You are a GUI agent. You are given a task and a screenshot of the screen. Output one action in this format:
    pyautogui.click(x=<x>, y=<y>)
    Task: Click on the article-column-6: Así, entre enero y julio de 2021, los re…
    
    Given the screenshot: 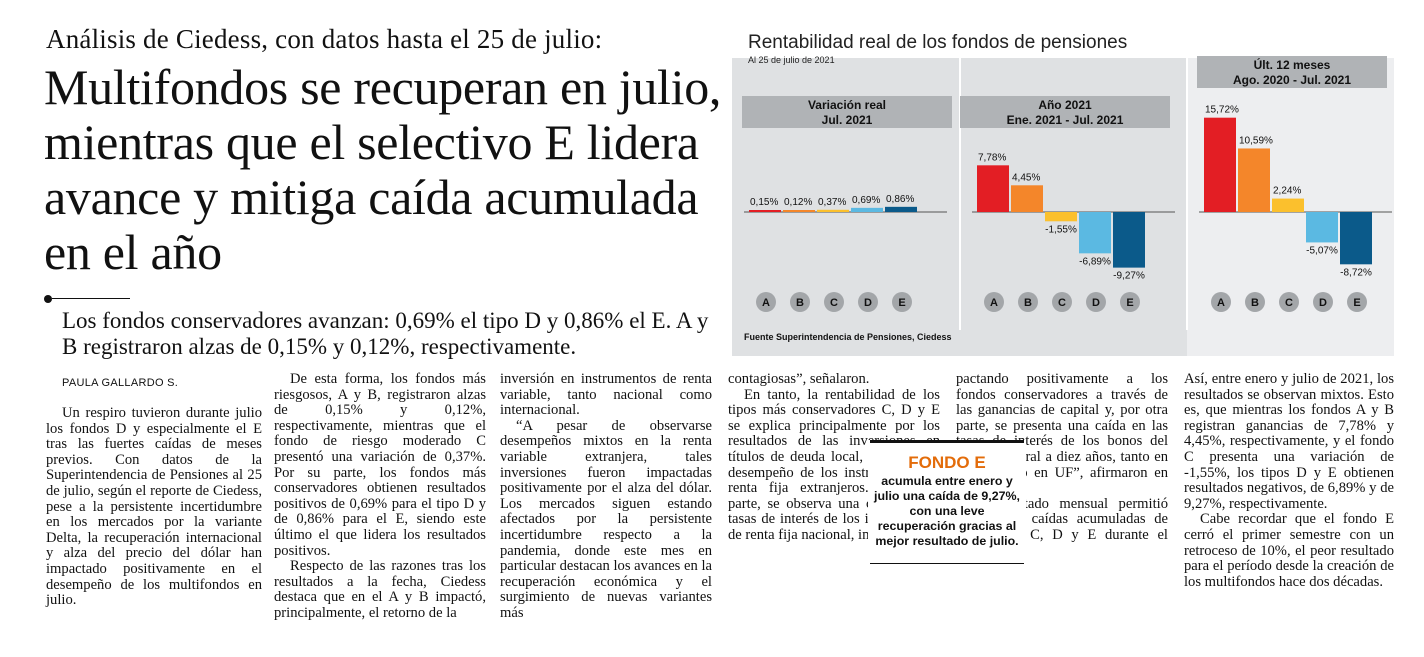 What is the action you would take?
    pyautogui.click(x=1289, y=480)
    